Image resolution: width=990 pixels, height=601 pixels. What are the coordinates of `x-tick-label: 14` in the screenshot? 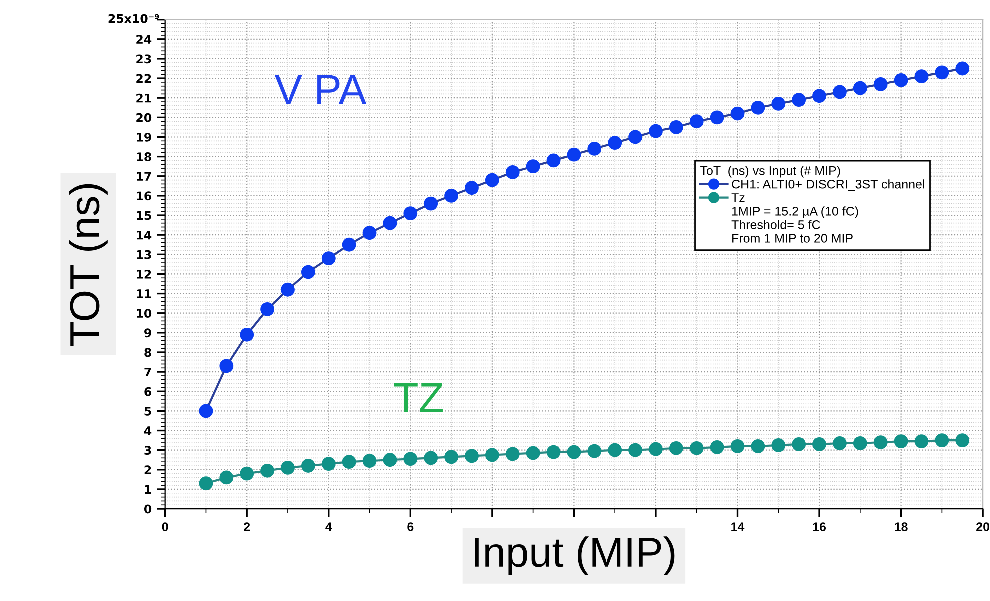 It's located at (738, 527).